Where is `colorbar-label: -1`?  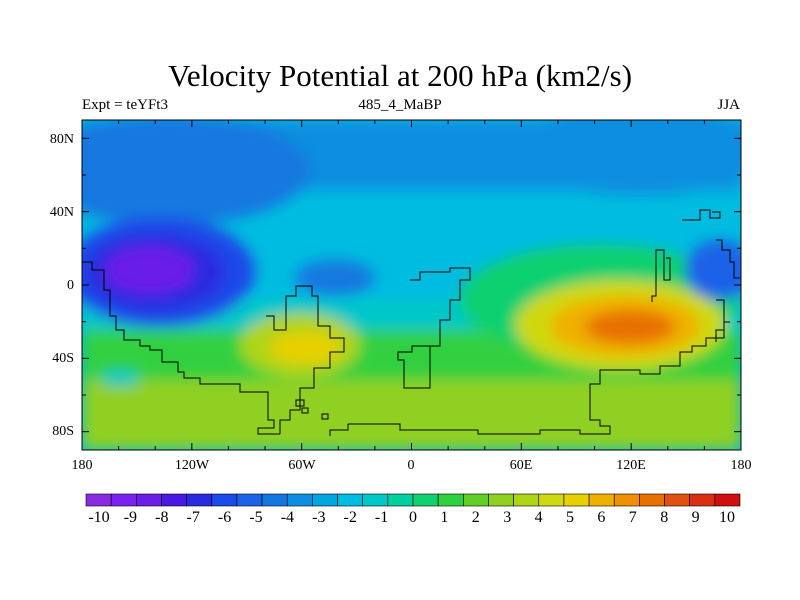 colorbar-label: -1 is located at coordinates (381, 517).